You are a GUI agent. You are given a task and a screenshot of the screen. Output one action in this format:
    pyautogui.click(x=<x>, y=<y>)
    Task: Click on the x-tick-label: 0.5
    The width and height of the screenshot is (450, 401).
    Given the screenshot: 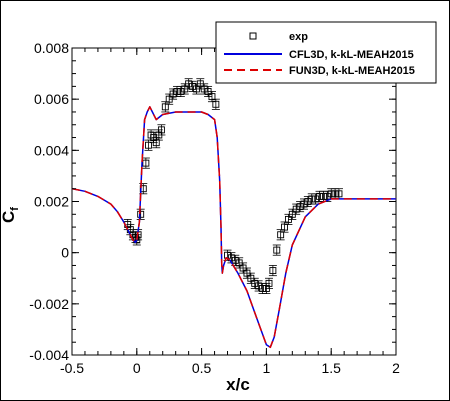 What is the action you would take?
    pyautogui.click(x=202, y=368)
    